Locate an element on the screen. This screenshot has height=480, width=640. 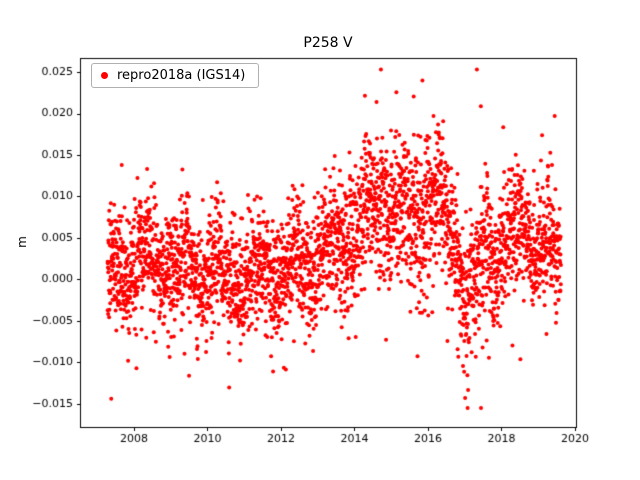
legend-marker-icon is located at coordinates (104, 75).